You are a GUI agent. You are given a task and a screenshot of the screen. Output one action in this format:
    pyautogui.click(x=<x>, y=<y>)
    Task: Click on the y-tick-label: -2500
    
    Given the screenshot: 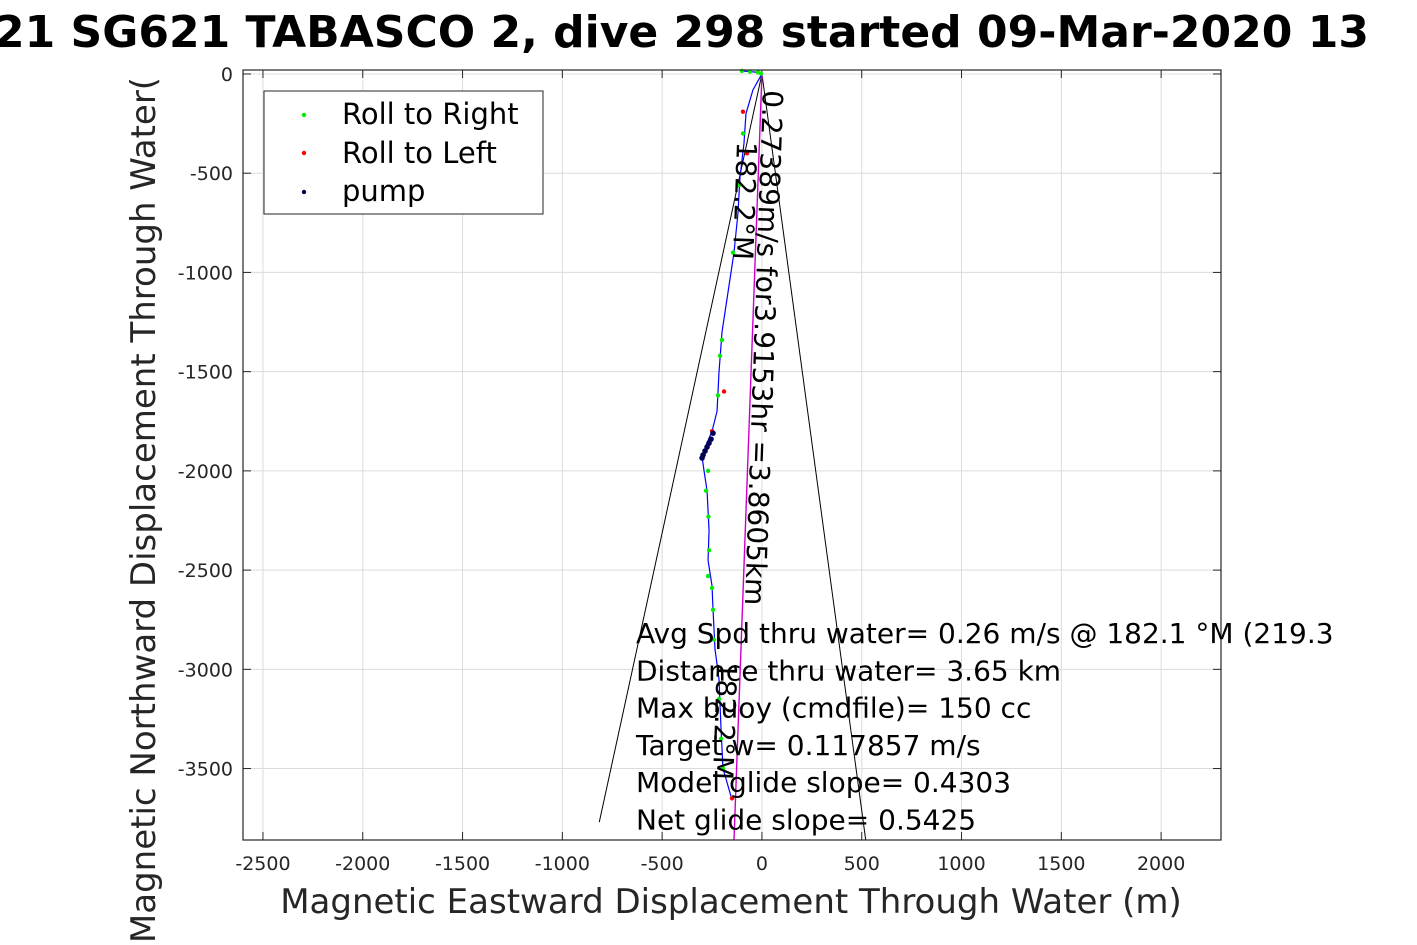 What is the action you would take?
    pyautogui.click(x=205, y=571)
    